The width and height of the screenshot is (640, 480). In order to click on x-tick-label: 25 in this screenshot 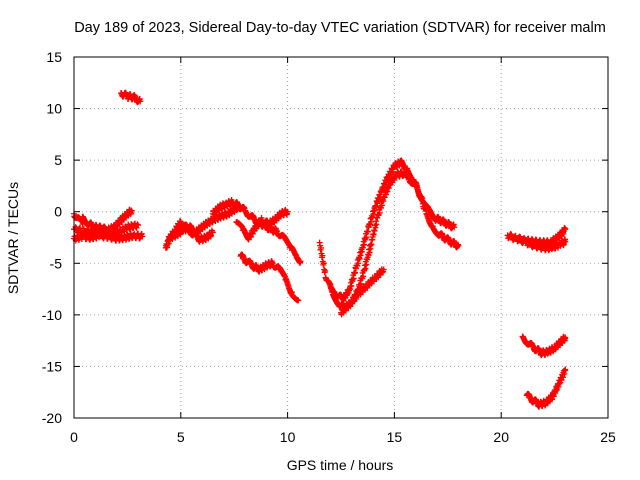, I will do `click(608, 437)`.